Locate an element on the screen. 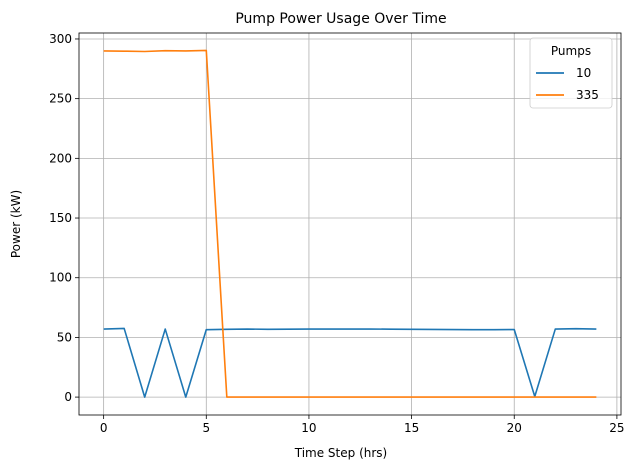 The height and width of the screenshot is (470, 629). y-tick-label: 0 is located at coordinates (68, 397).